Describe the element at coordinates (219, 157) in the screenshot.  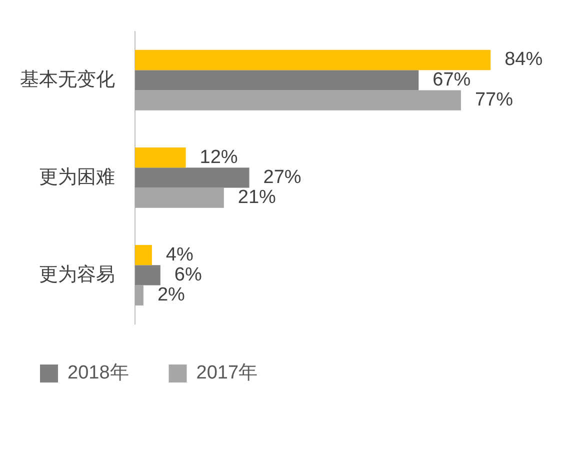
I see `data-label: 12%` at that location.